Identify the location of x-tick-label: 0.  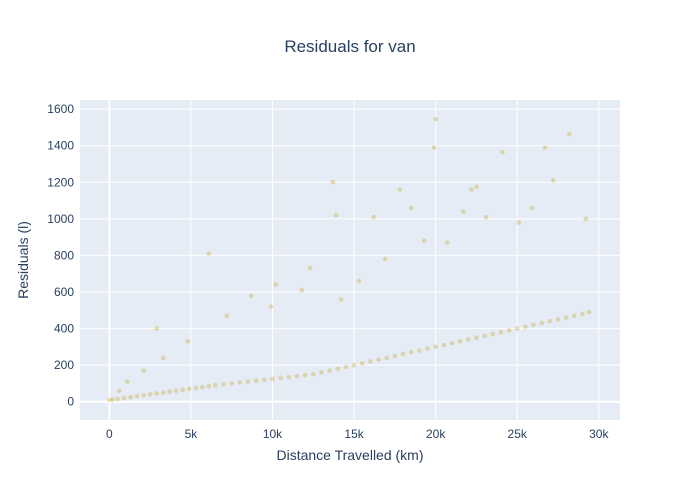
(109, 434).